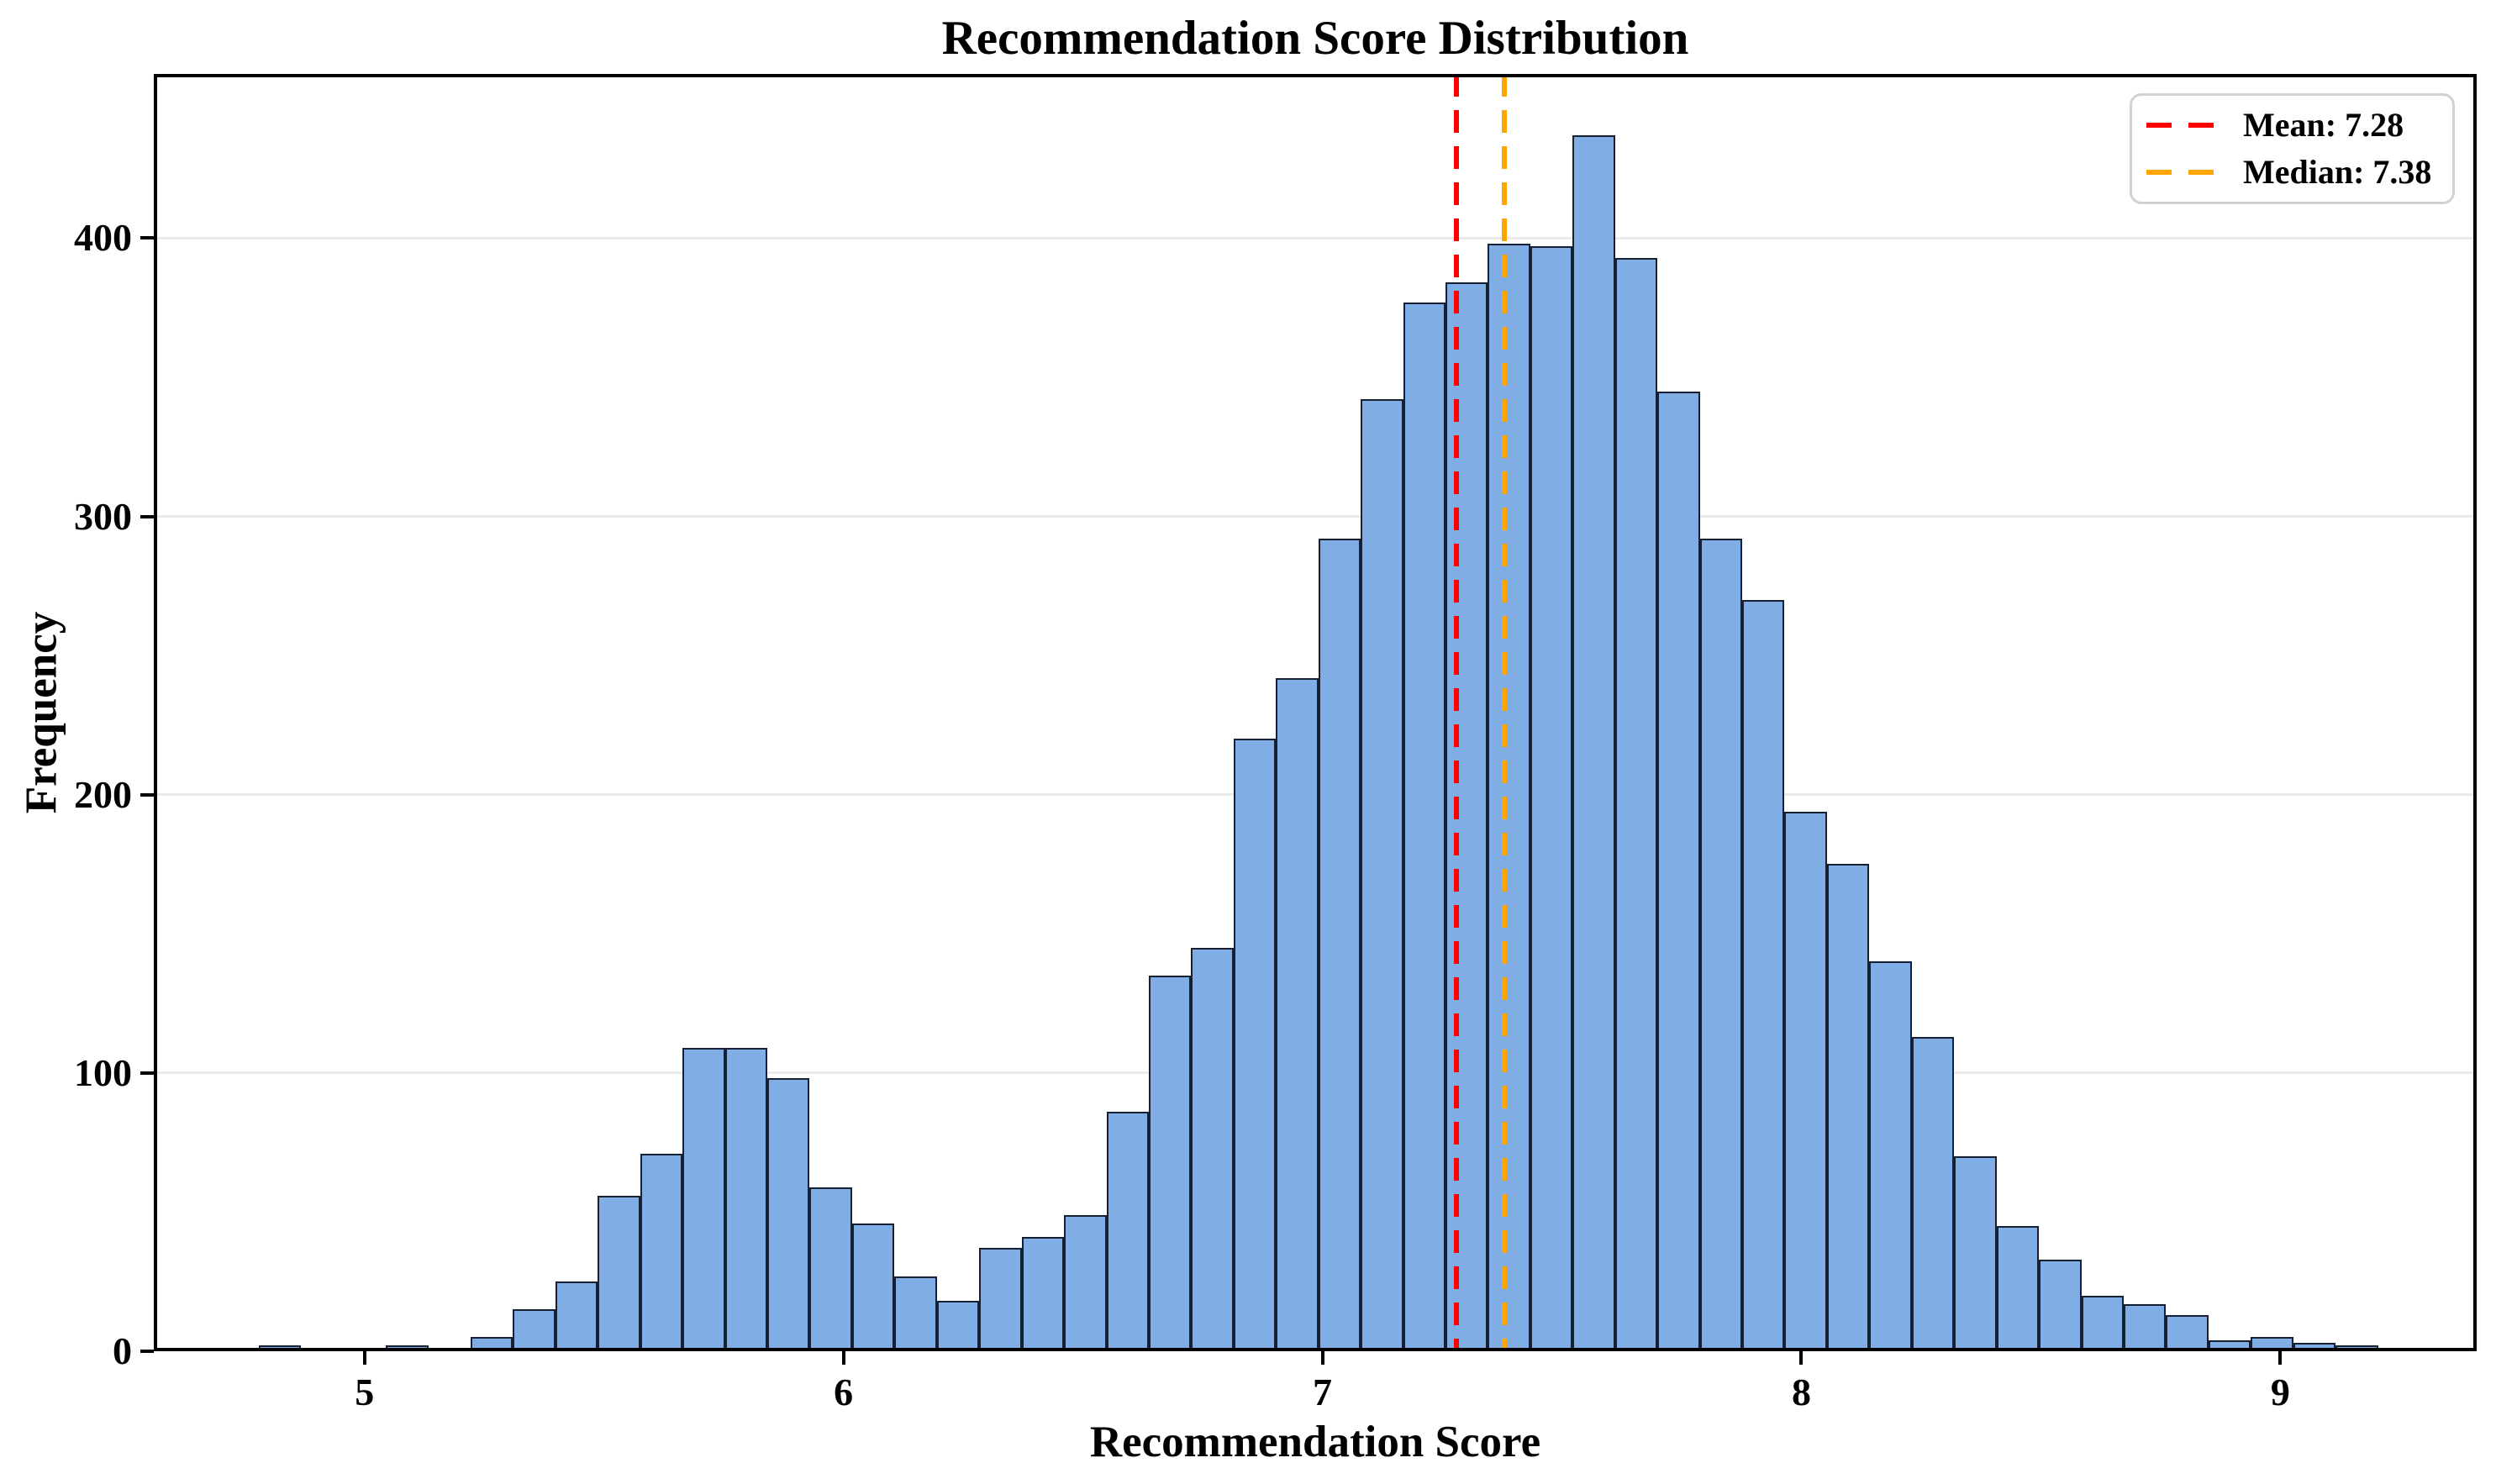 The image size is (2496, 1484). I want to click on legend-item-median: Median: 7.38, so click(2292, 172).